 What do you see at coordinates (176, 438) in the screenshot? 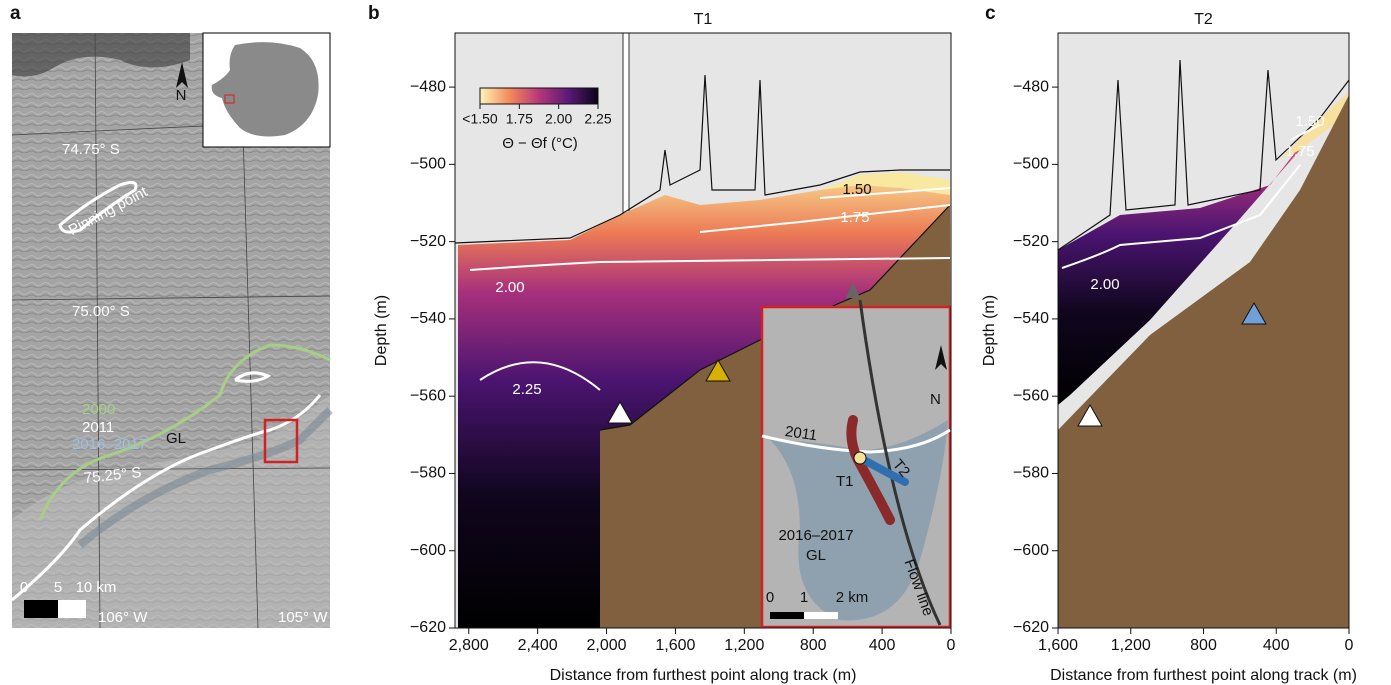
I see `gl-label: GL` at bounding box center [176, 438].